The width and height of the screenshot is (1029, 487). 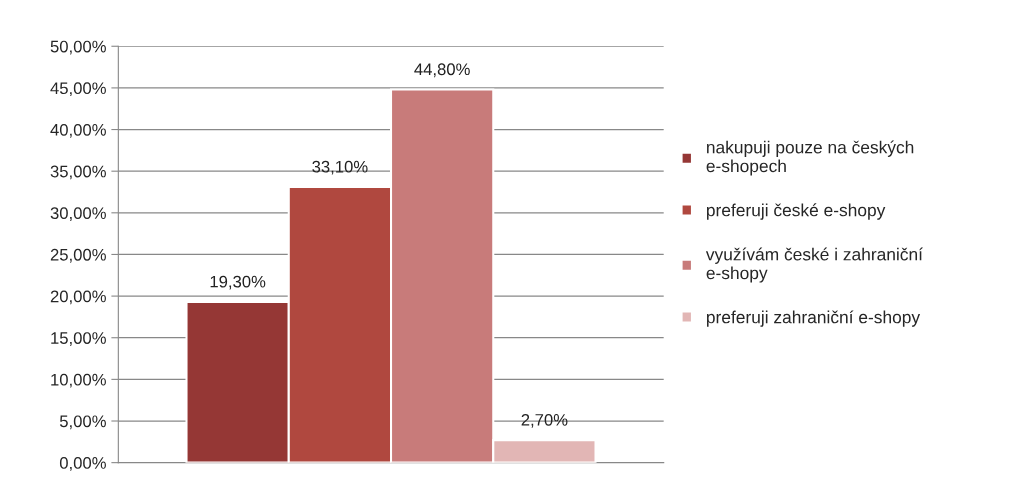 I want to click on legend-label: nakupuji pouze na českých e-shopech, so click(x=810, y=158).